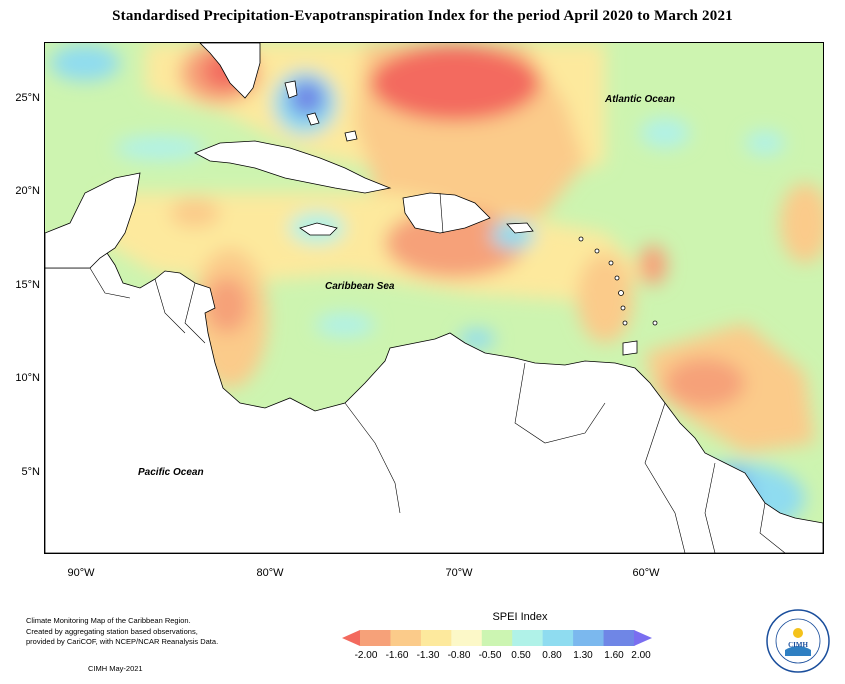 The image size is (845, 684). Describe the element at coordinates (552, 655) in the screenshot. I see `legend-tick: 0.80` at that location.